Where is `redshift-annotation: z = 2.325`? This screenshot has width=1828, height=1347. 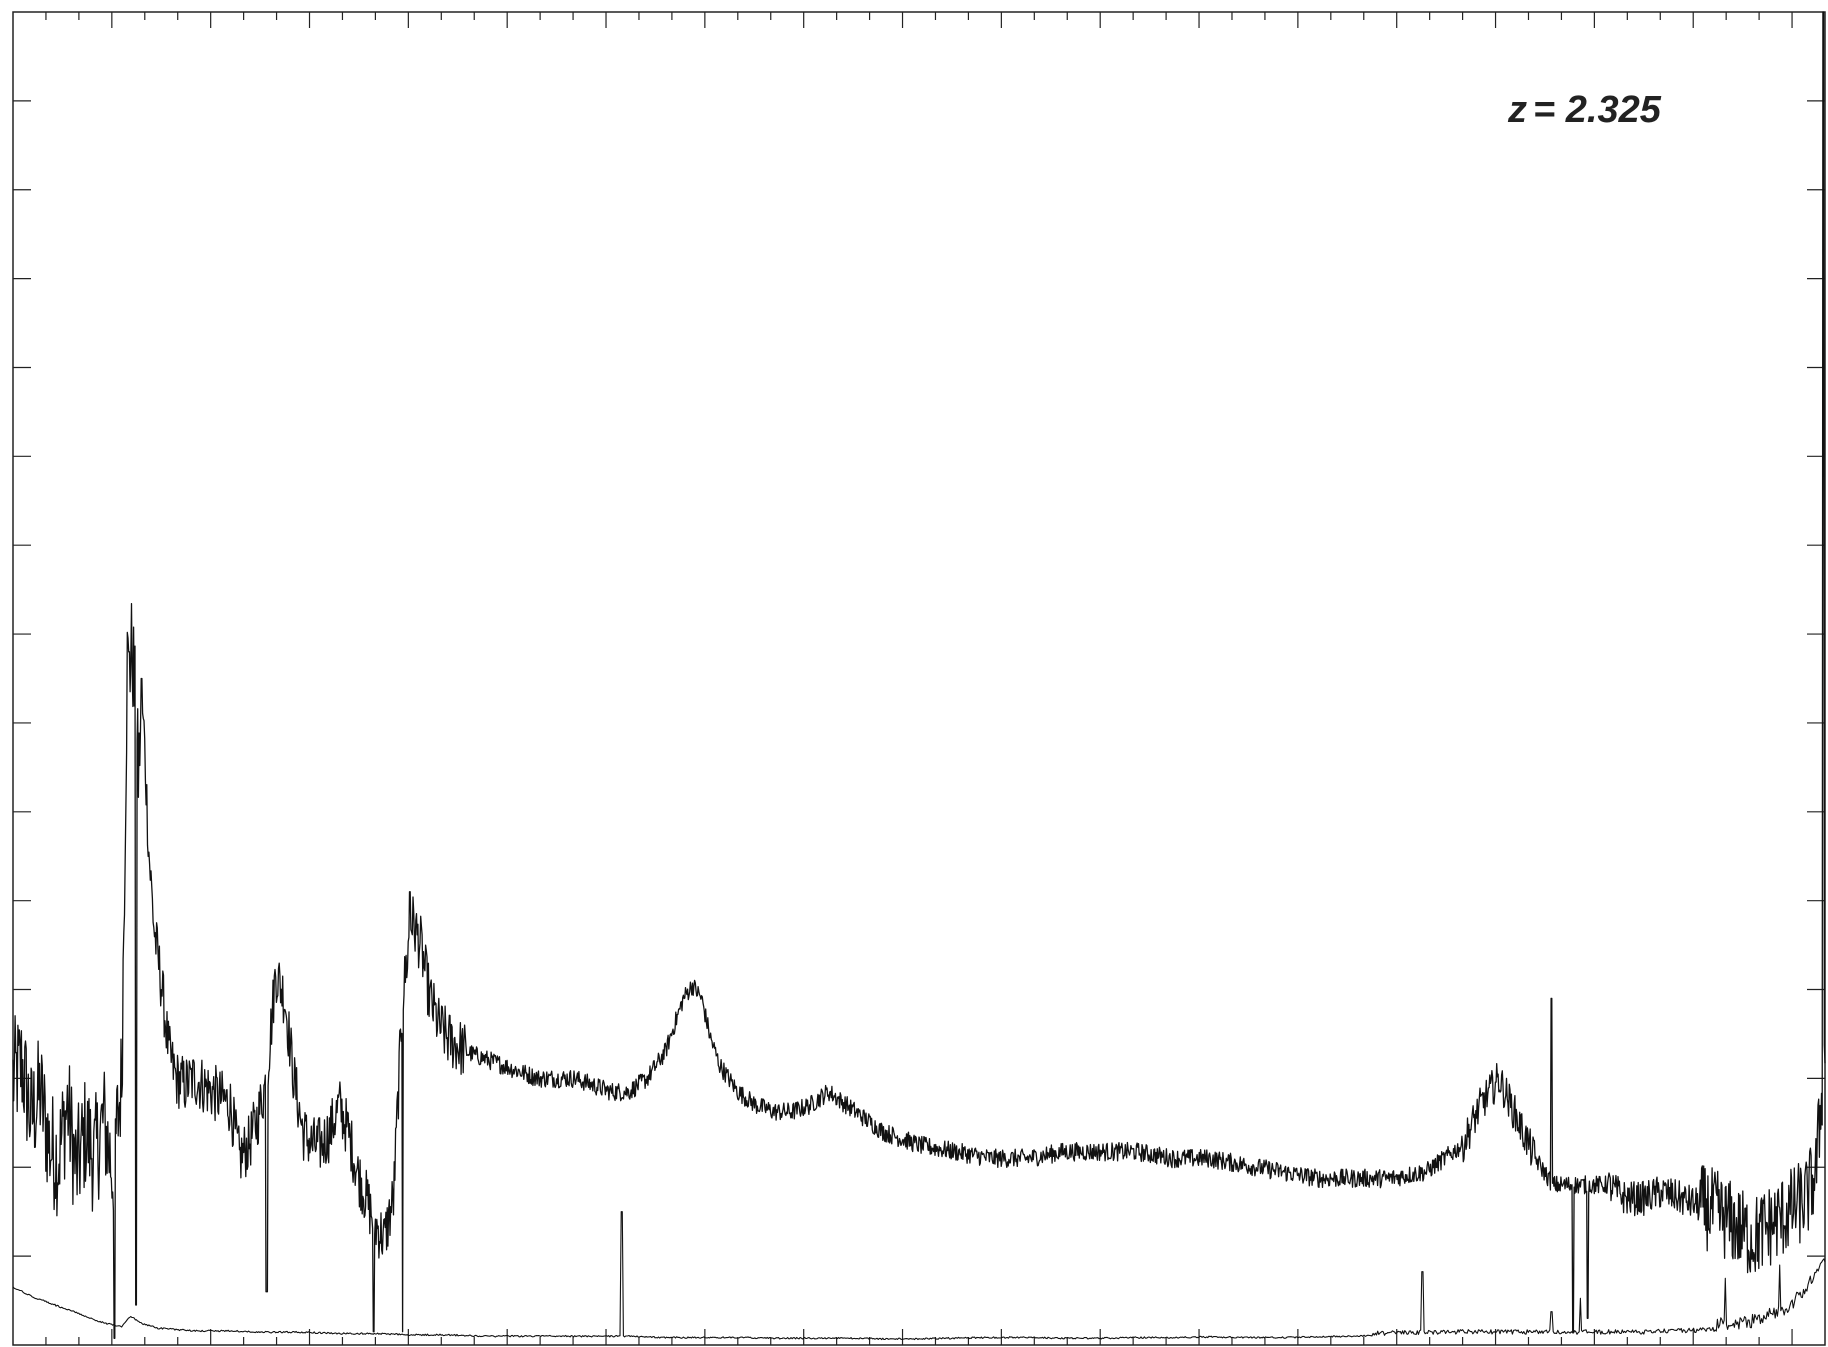 redshift-annotation: z = 2.325 is located at coordinates (1584, 110).